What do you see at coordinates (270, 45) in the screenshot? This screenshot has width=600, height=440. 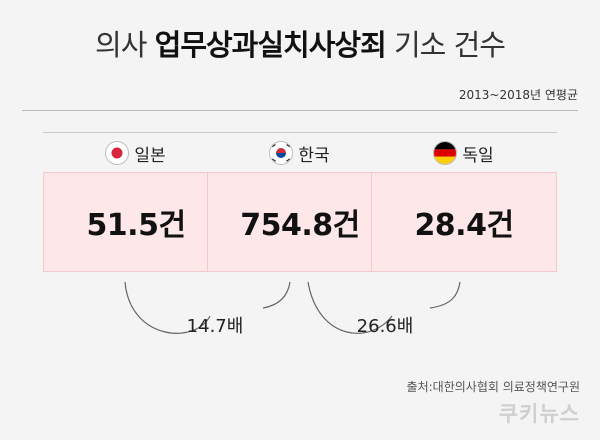 I see `title-emphasis: 업무상과실치사상죄` at bounding box center [270, 45].